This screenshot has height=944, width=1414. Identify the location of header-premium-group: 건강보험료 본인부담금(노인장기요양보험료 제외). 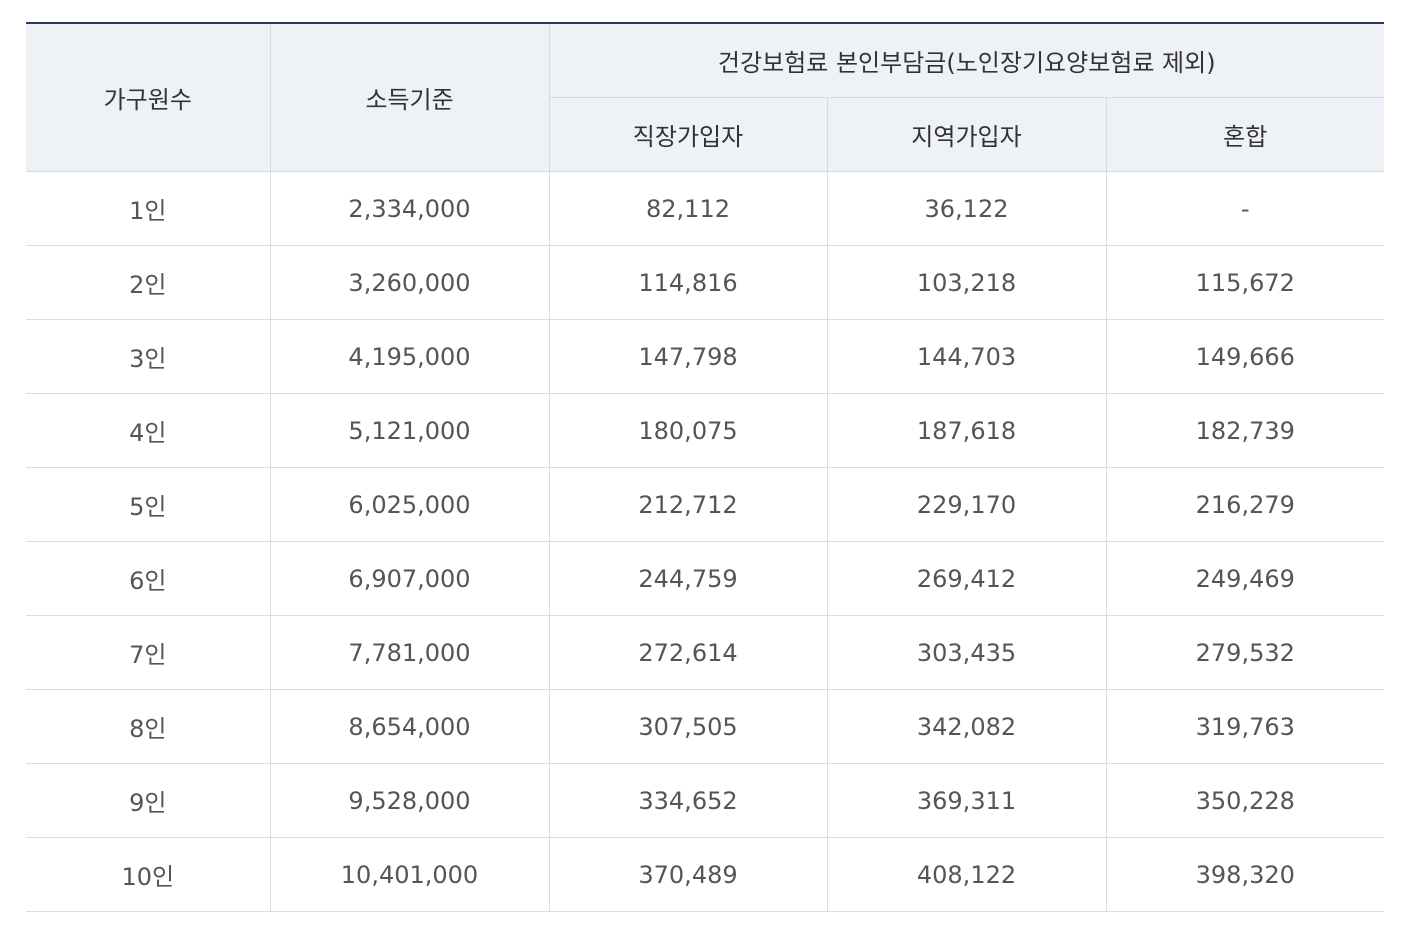
(966, 60).